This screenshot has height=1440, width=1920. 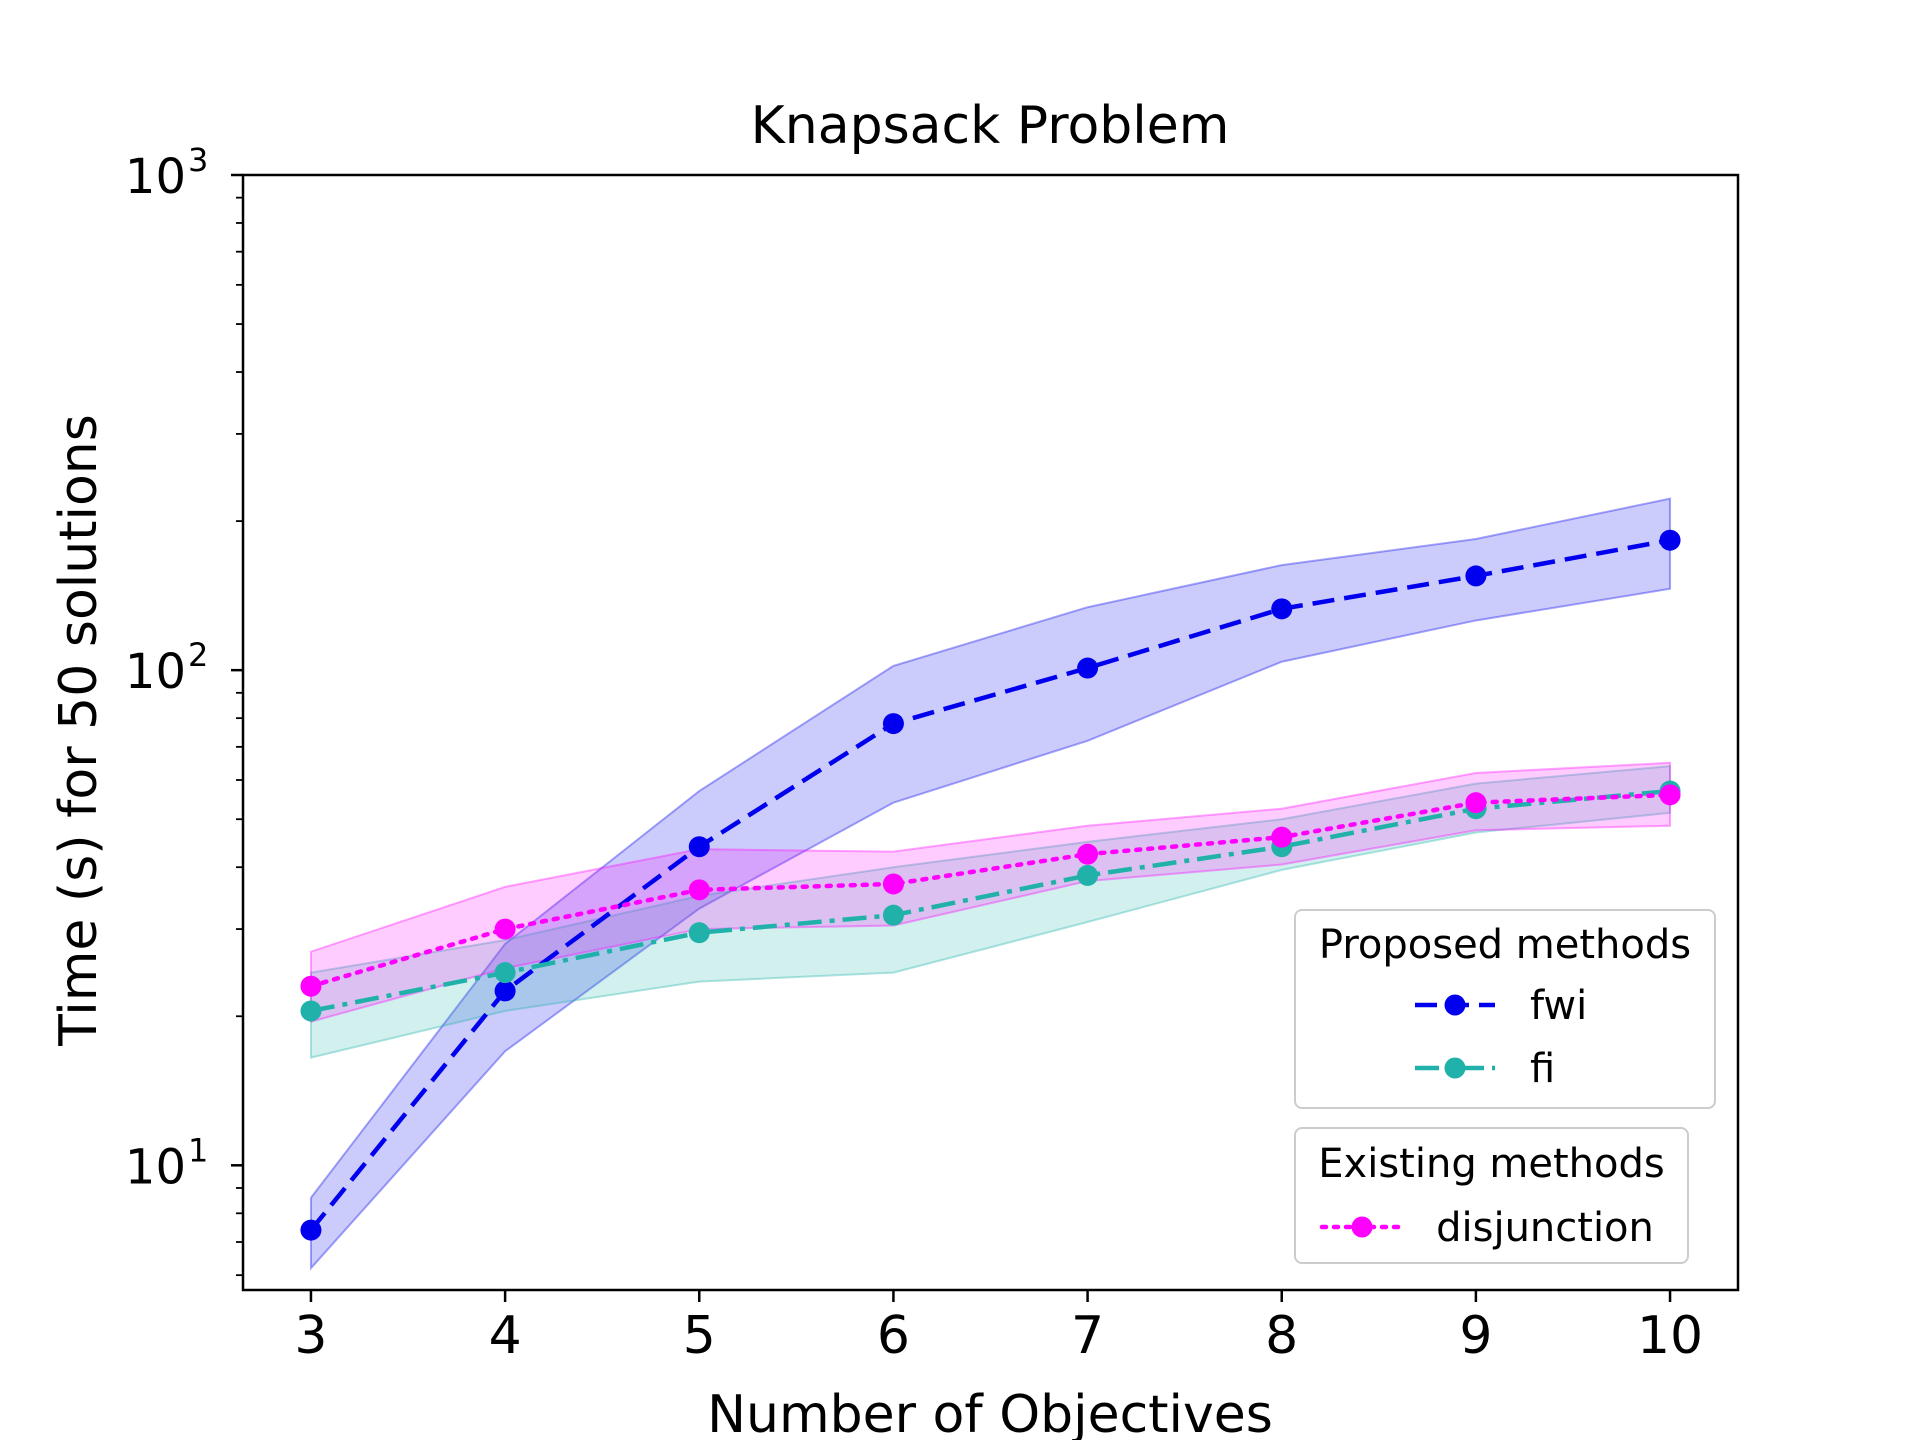 What do you see at coordinates (1491, 1164) in the screenshot?
I see `legend-title-1: Existing methods` at bounding box center [1491, 1164].